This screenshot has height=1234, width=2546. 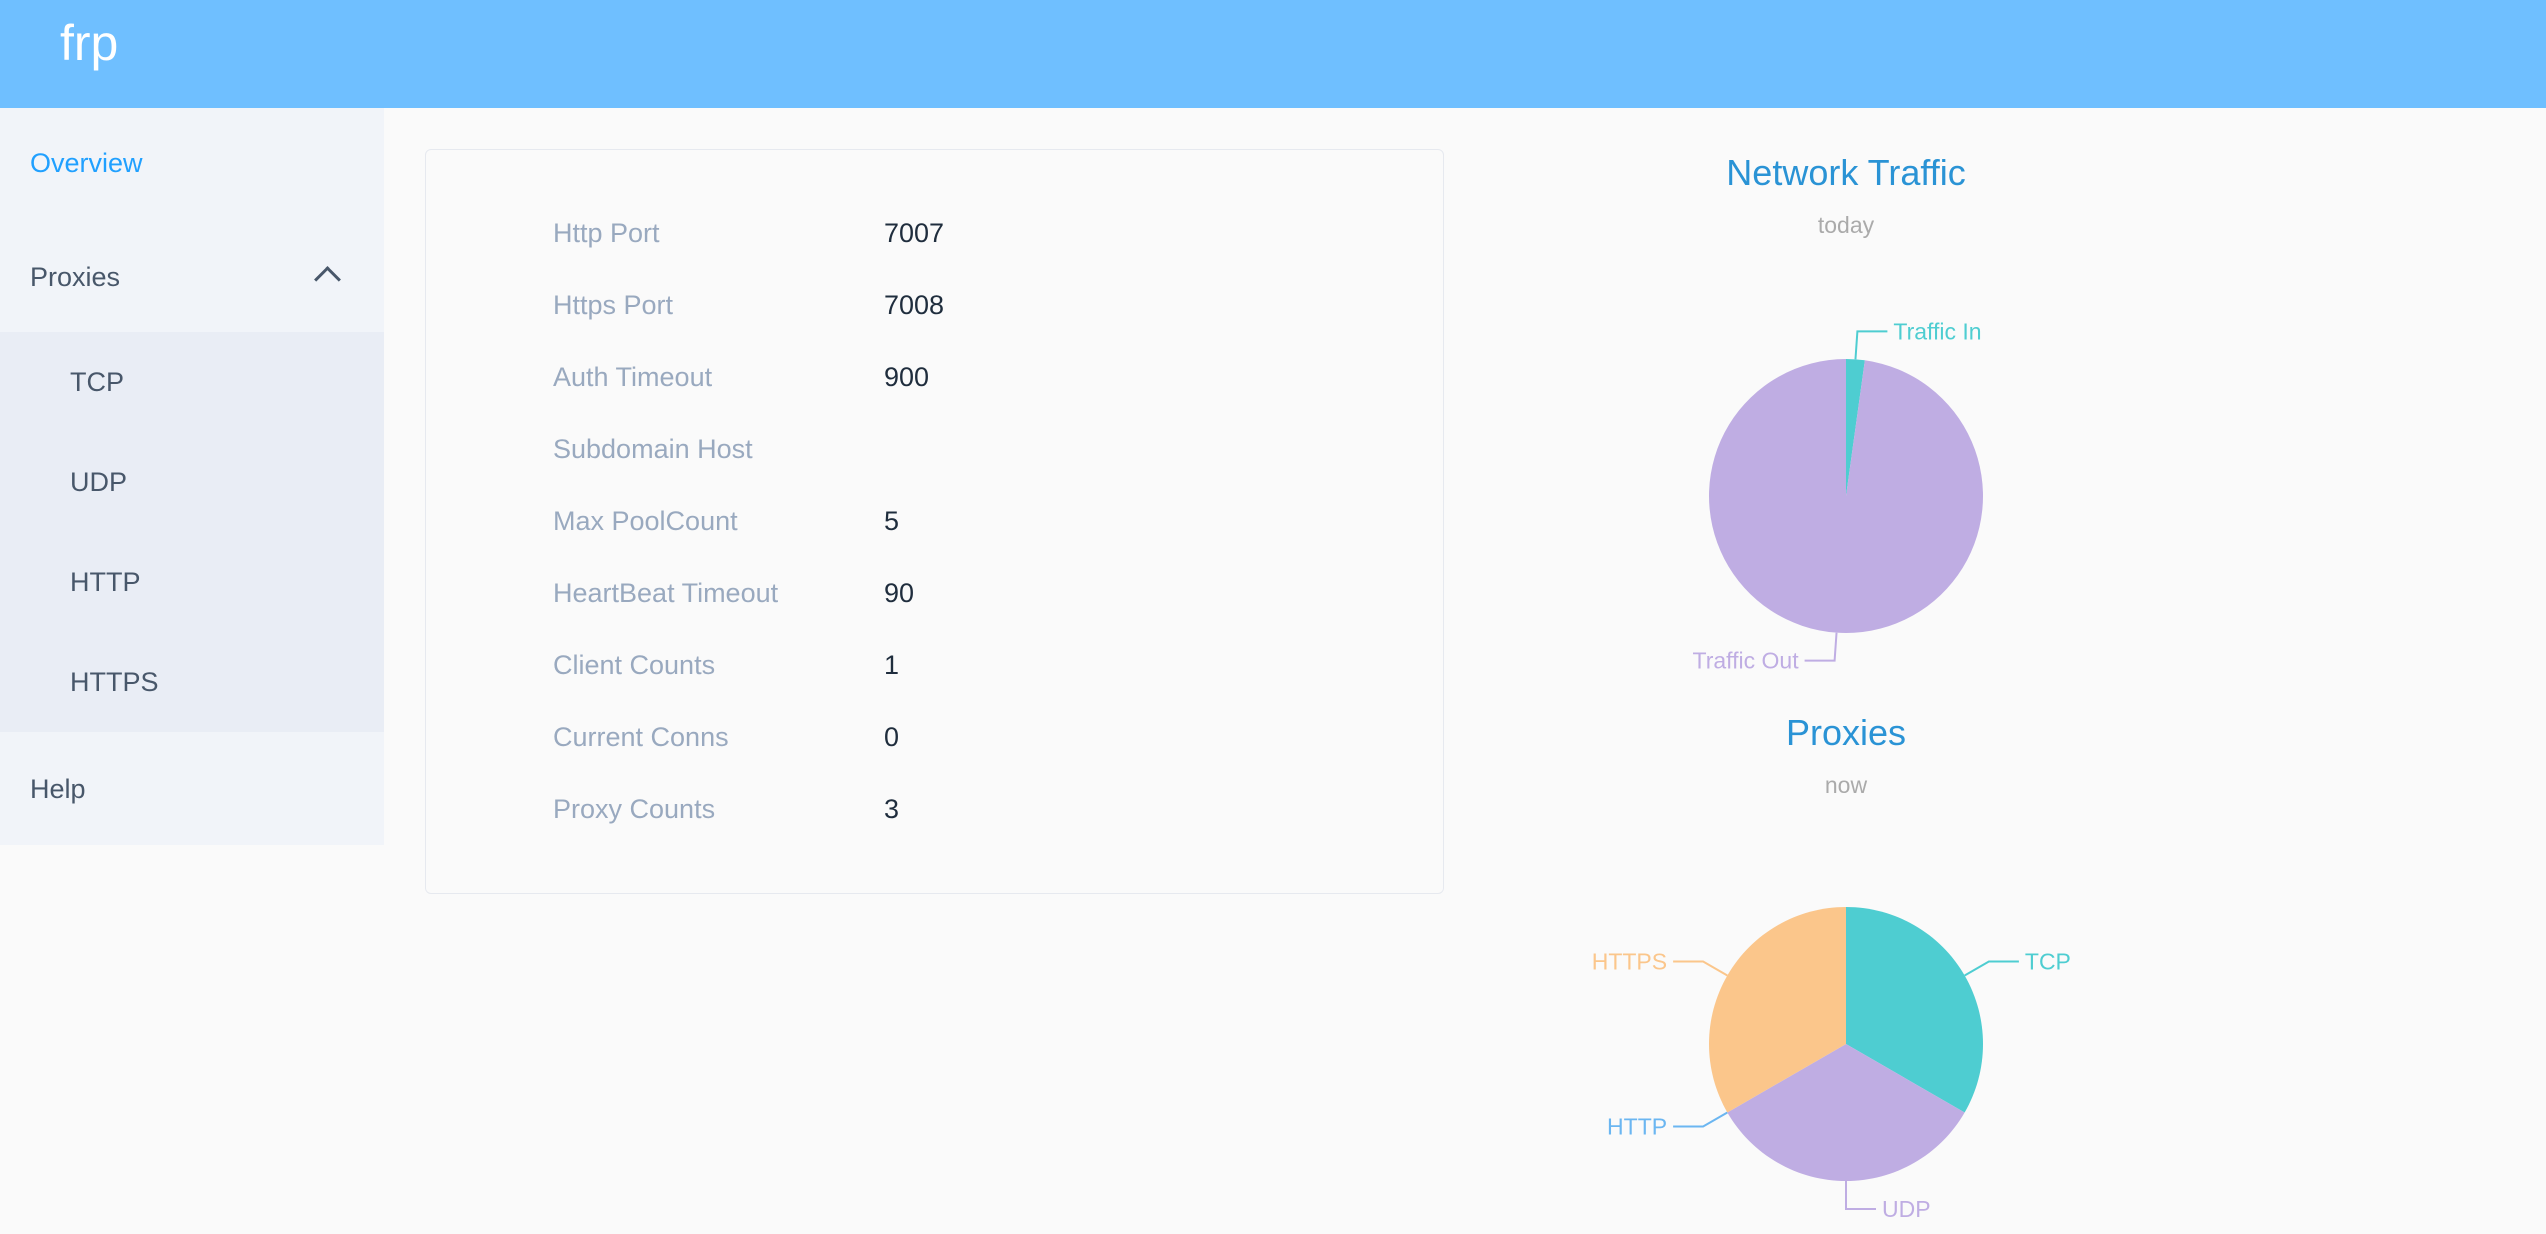 What do you see at coordinates (641, 737) in the screenshot?
I see `info-label: Current Conns` at bounding box center [641, 737].